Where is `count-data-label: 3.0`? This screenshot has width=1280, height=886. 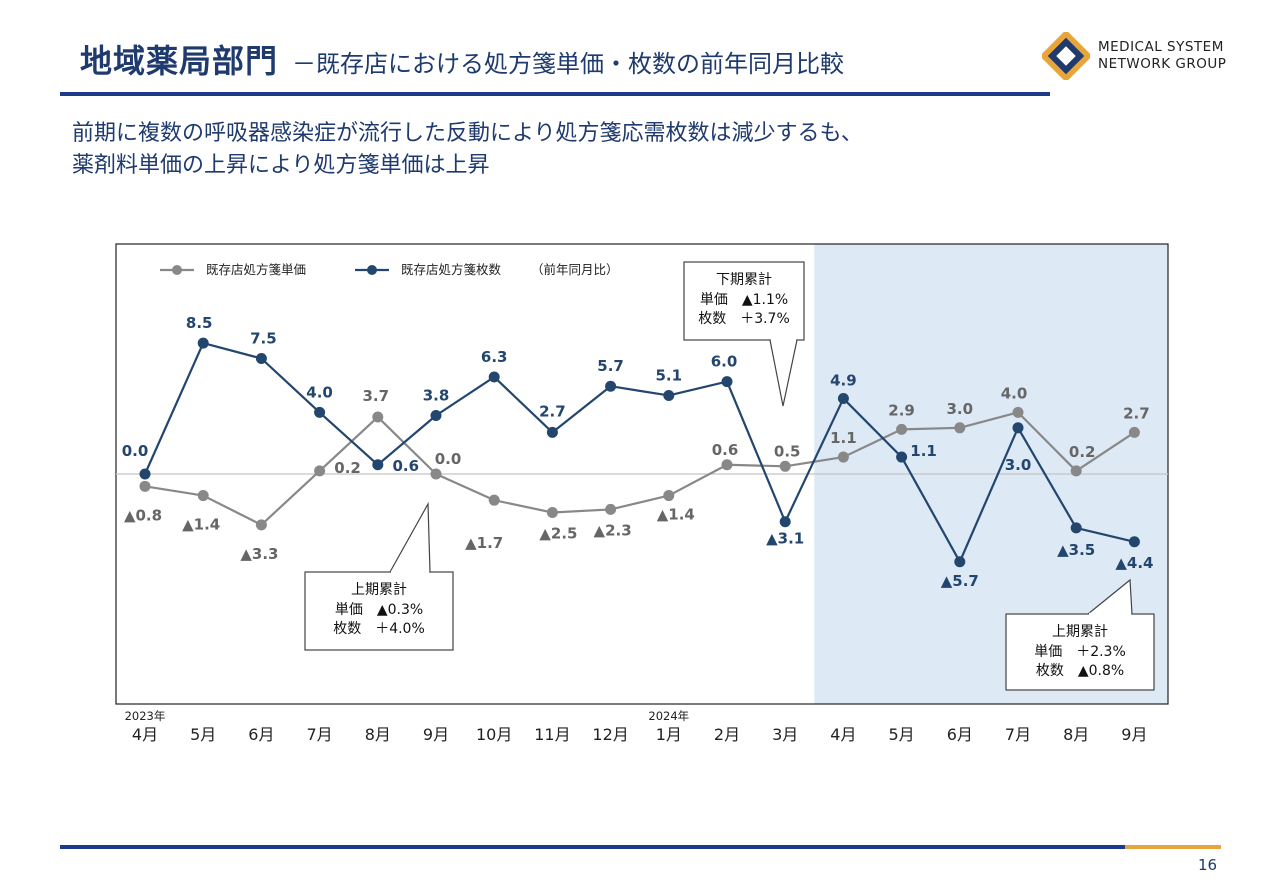
count-data-label: 3.0 is located at coordinates (1018, 465).